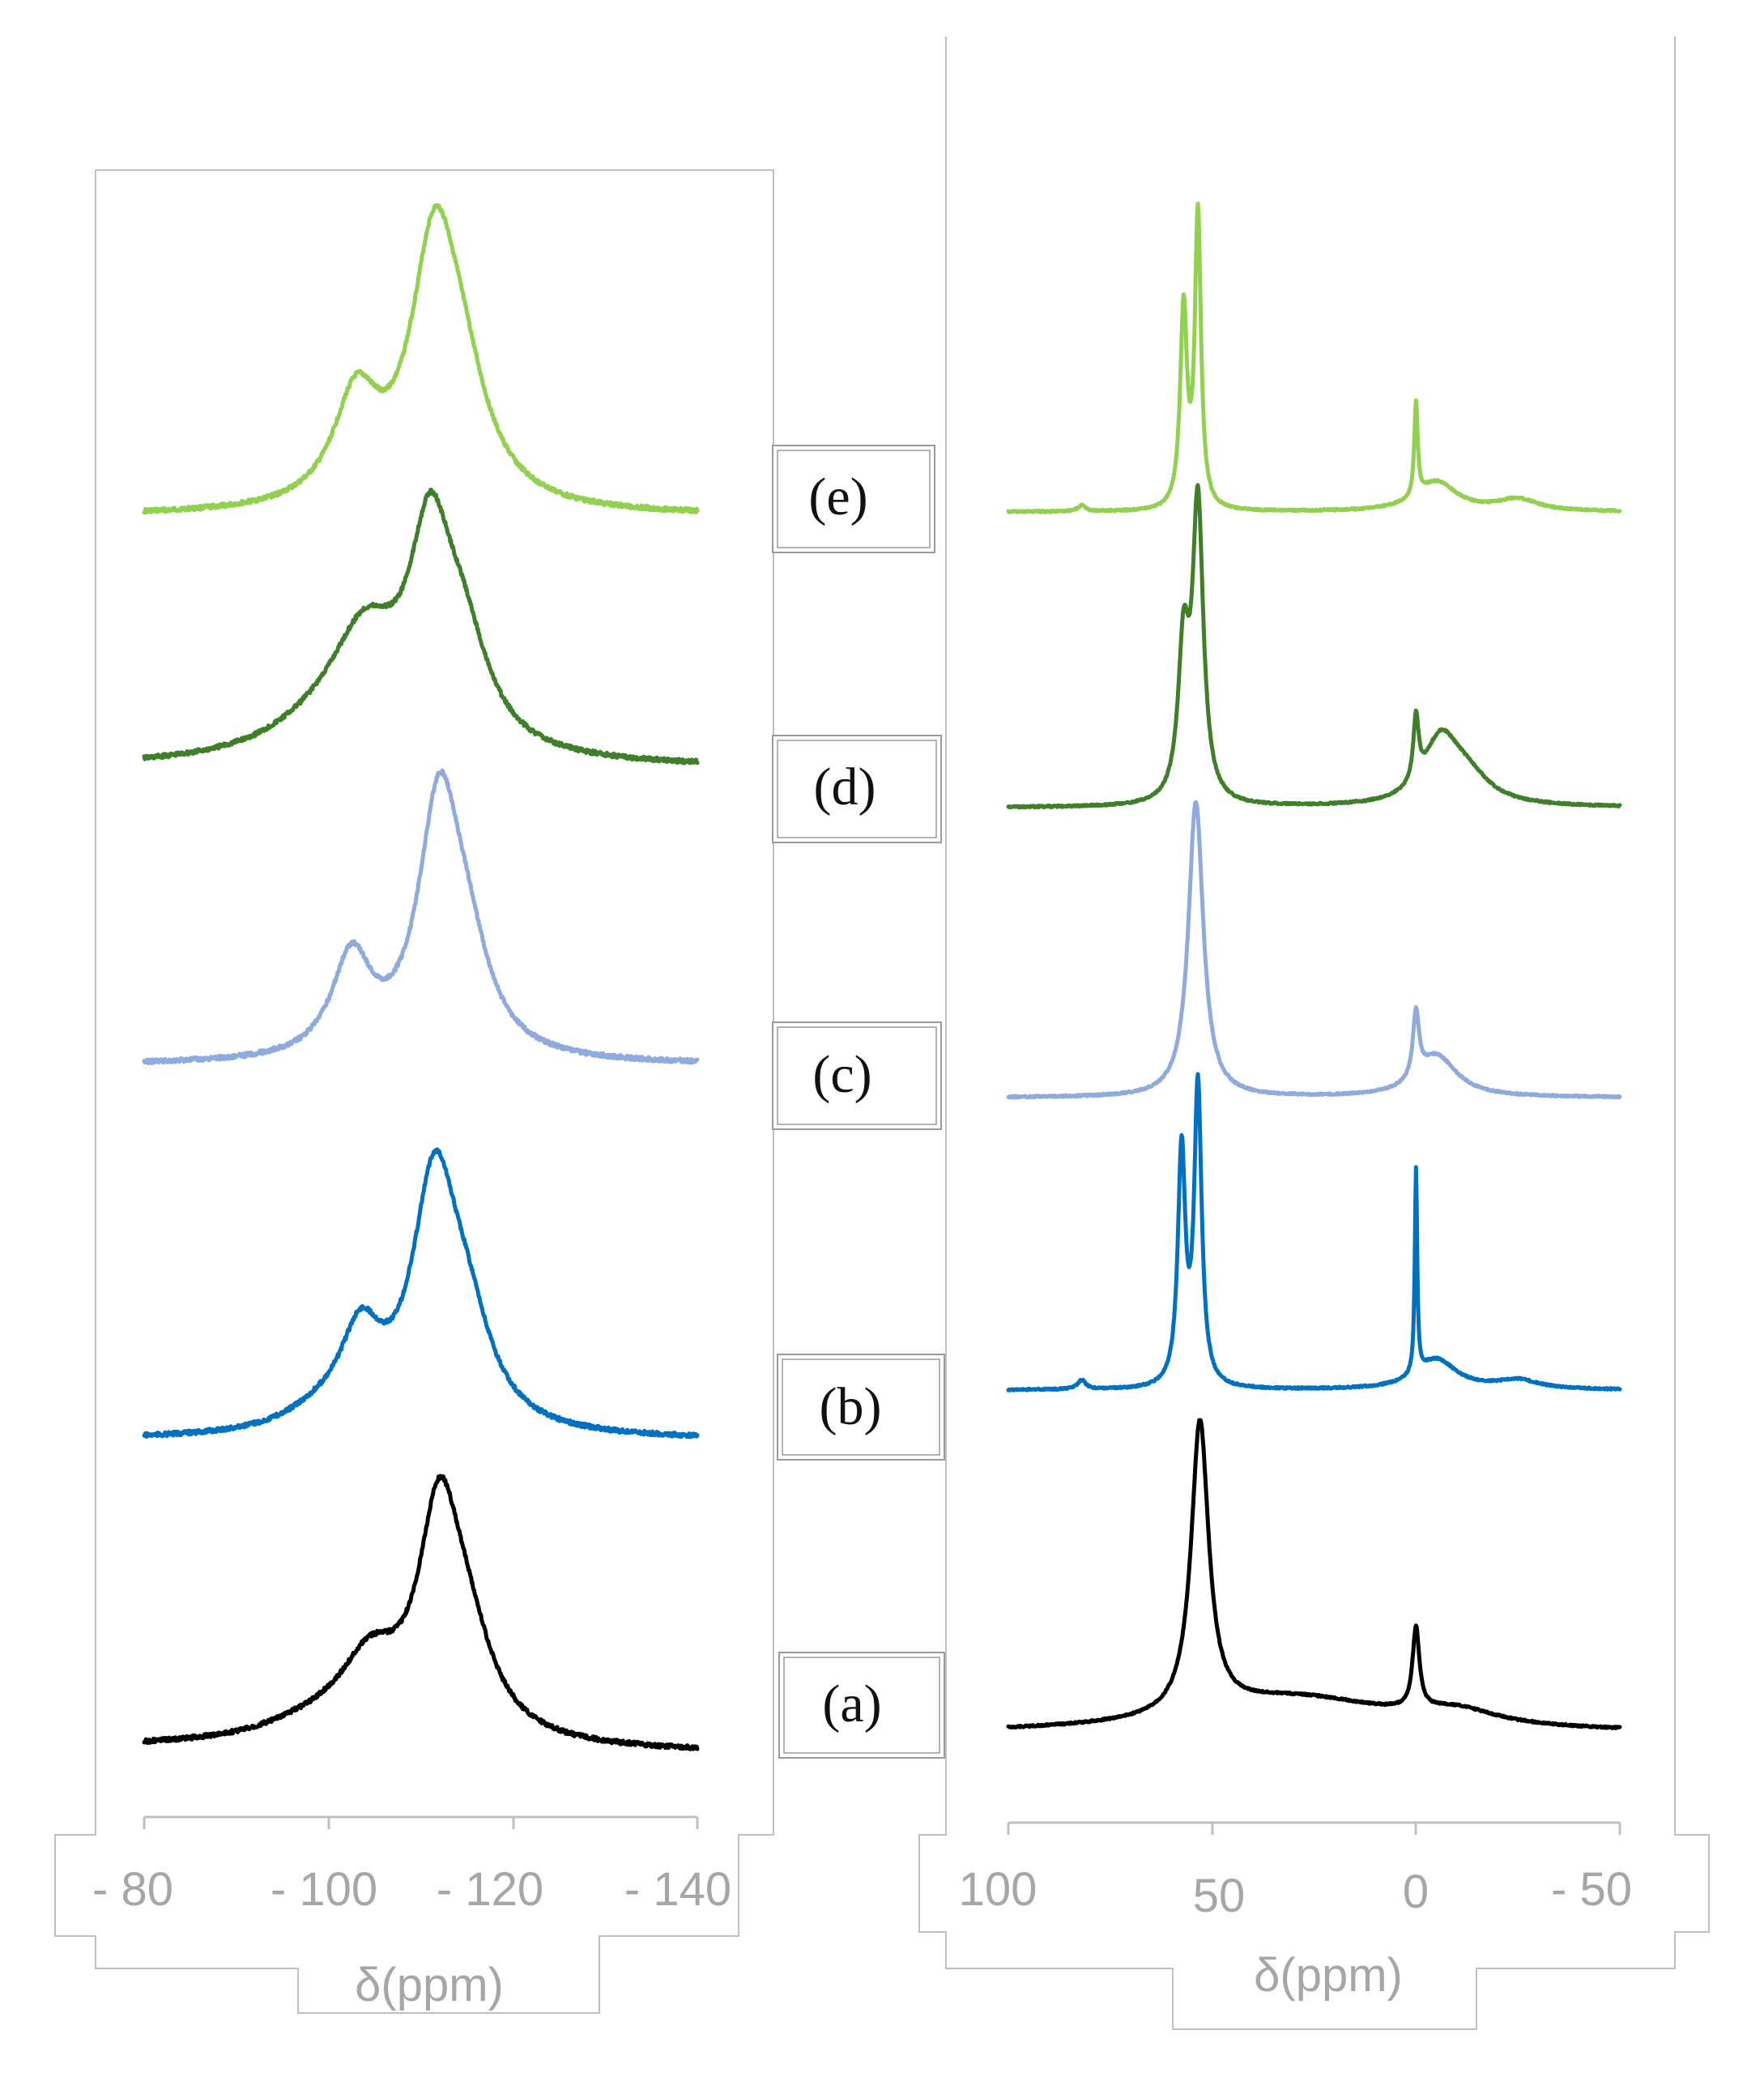  What do you see at coordinates (677, 1889) in the screenshot?
I see `left-tick-label: - 140` at bounding box center [677, 1889].